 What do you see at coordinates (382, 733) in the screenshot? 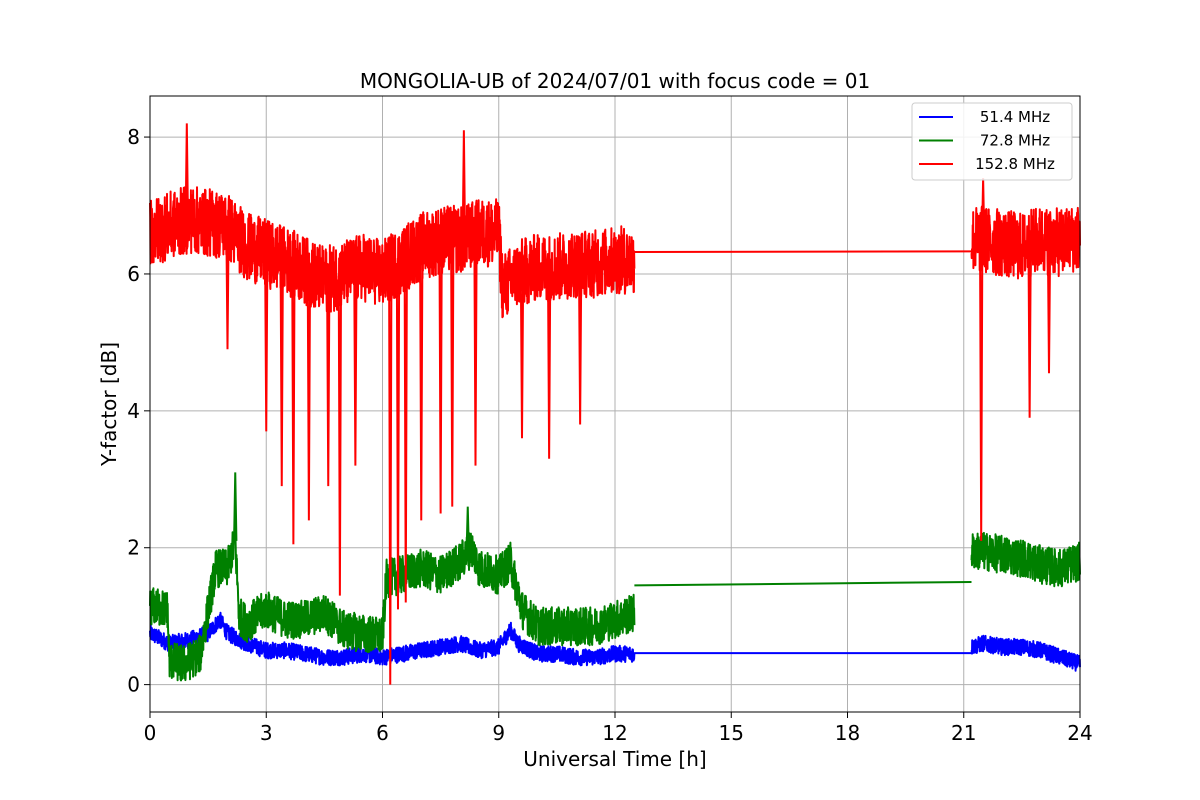
I see `x-tick-label: 6` at bounding box center [382, 733].